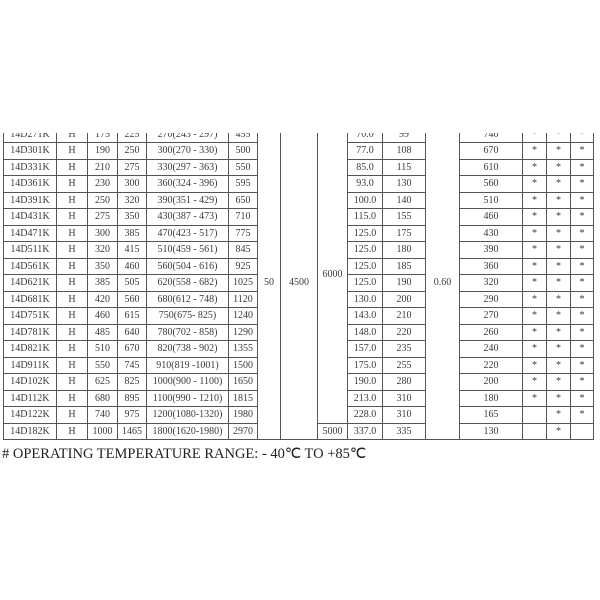 The width and height of the screenshot is (600, 600). I want to click on vac: 190, so click(102, 151).